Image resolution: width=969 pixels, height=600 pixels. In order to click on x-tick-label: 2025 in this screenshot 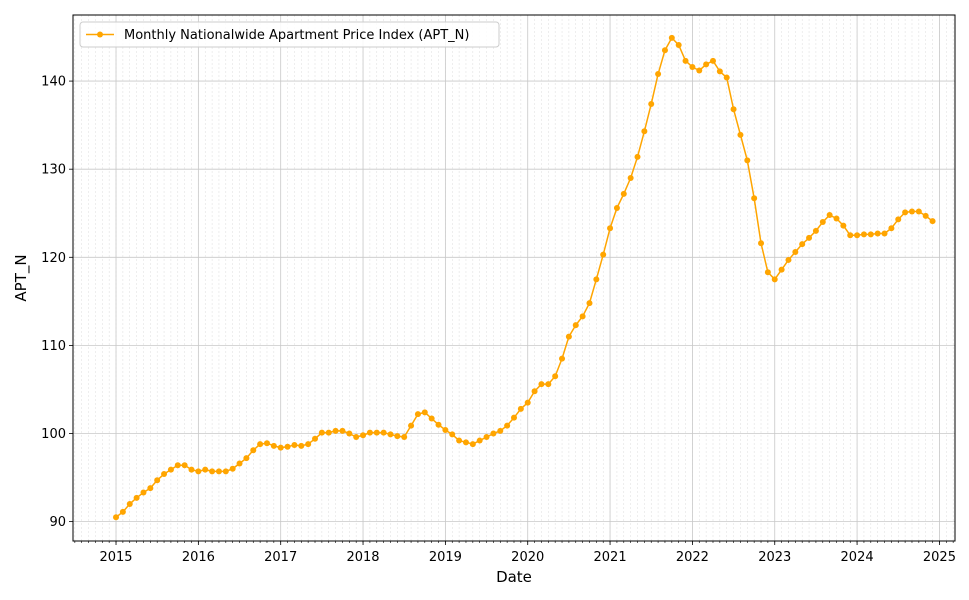, I will do `click(939, 557)`.